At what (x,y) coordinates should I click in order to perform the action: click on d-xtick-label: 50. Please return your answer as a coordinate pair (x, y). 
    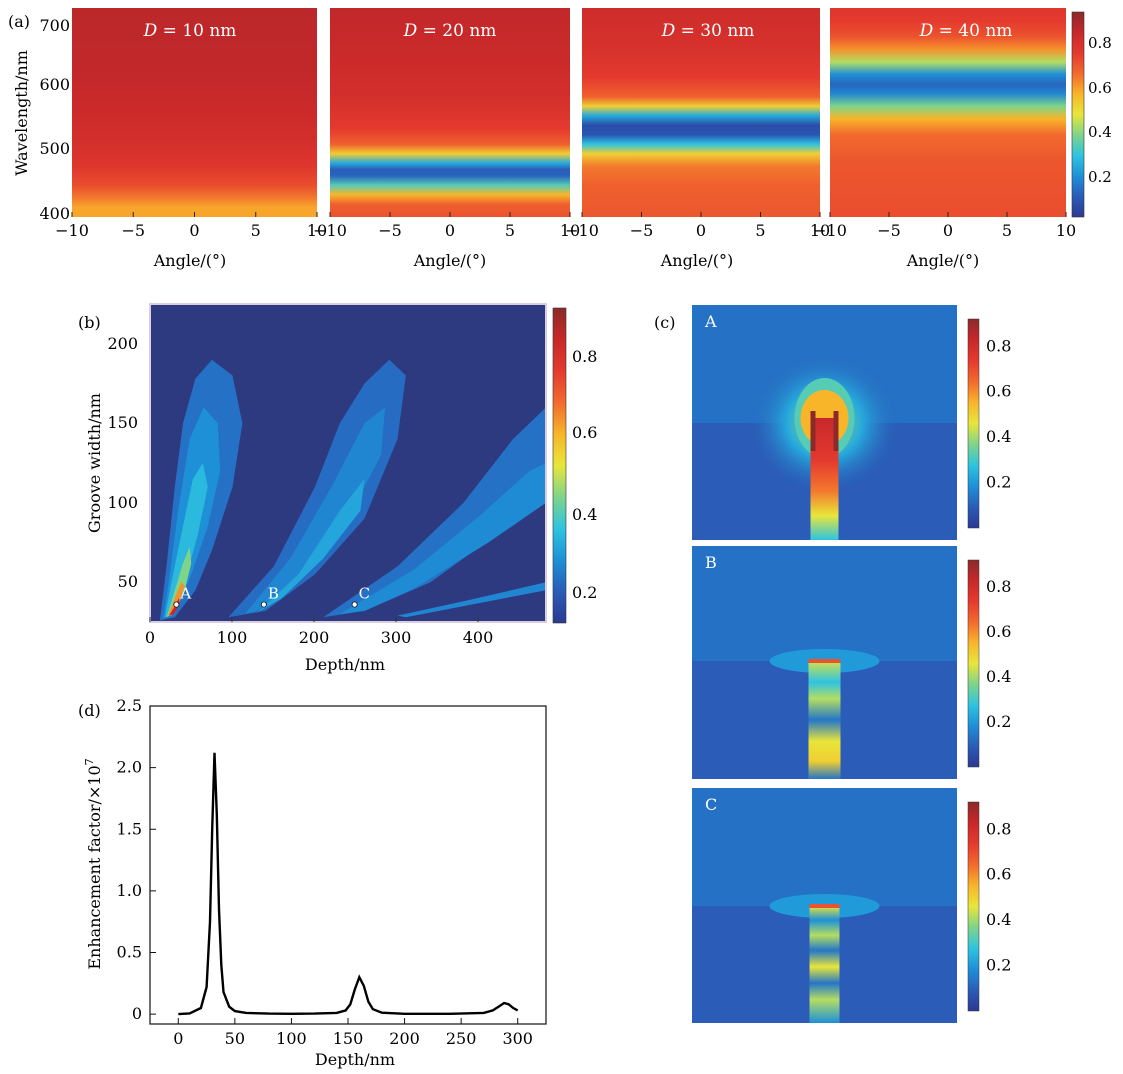
    Looking at the image, I should click on (235, 1038).